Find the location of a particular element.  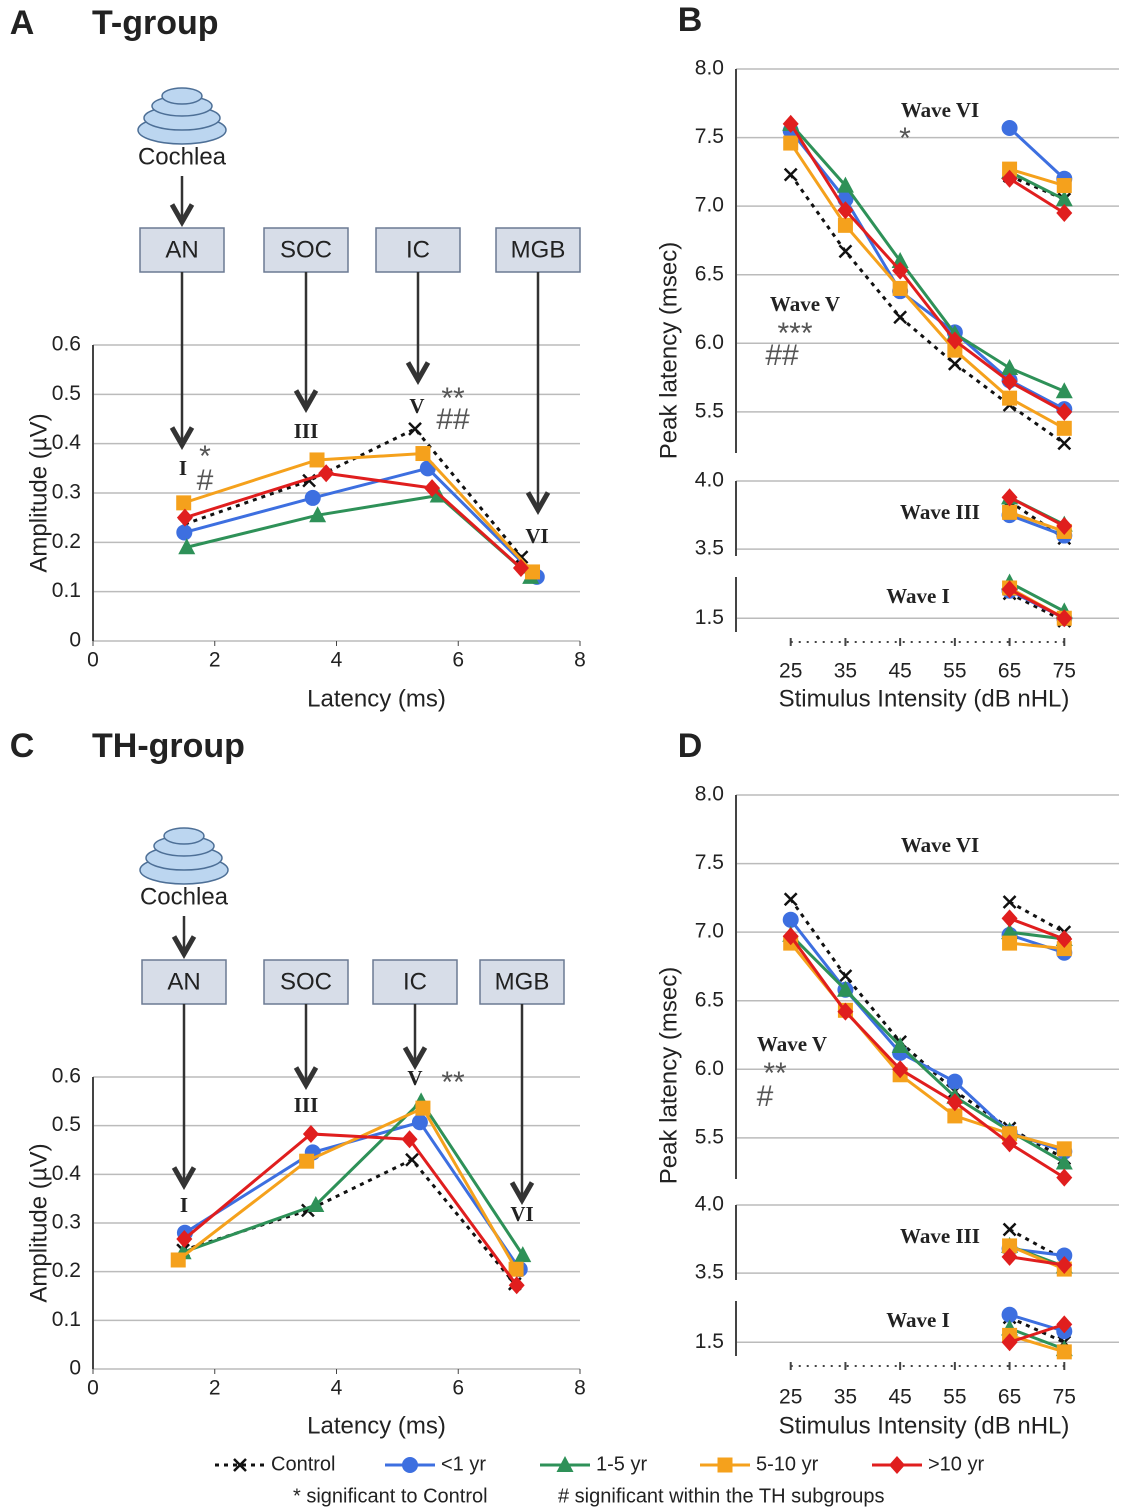

y-tick-label: 5.5 is located at coordinates (709, 1136).